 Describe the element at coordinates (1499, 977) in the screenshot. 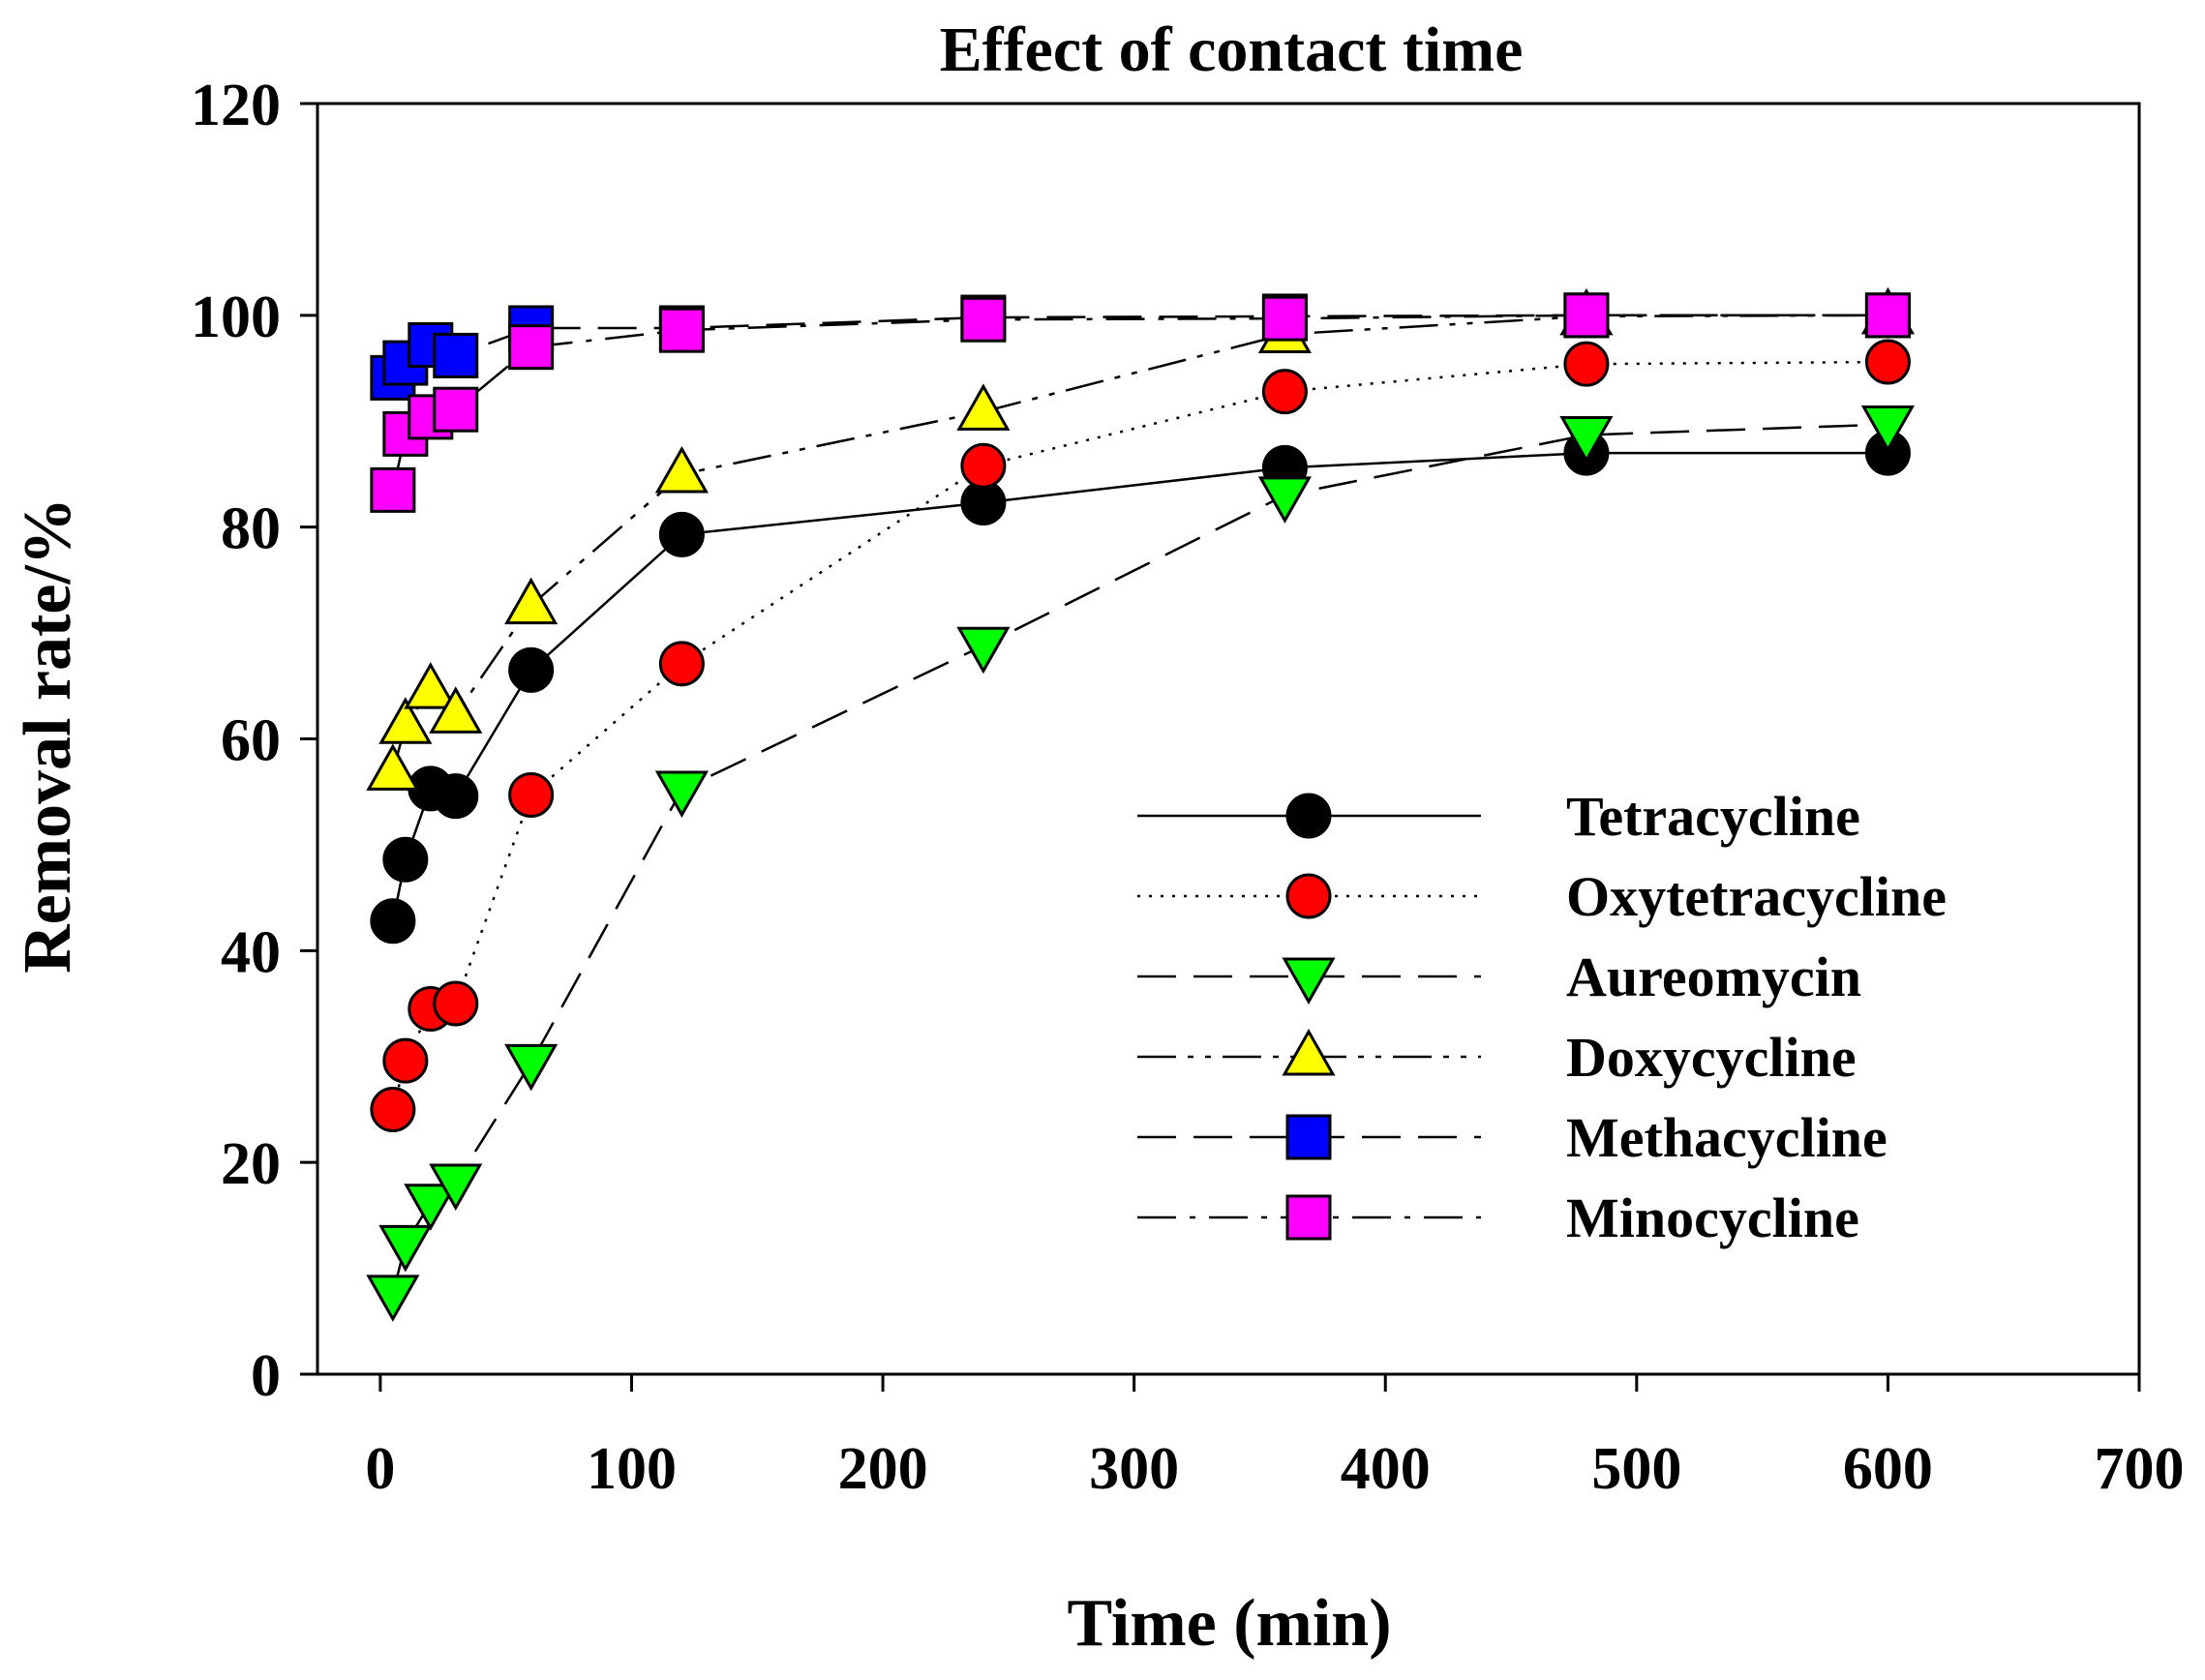

I see `legend-item-aureomycin: Aureomycin` at that location.